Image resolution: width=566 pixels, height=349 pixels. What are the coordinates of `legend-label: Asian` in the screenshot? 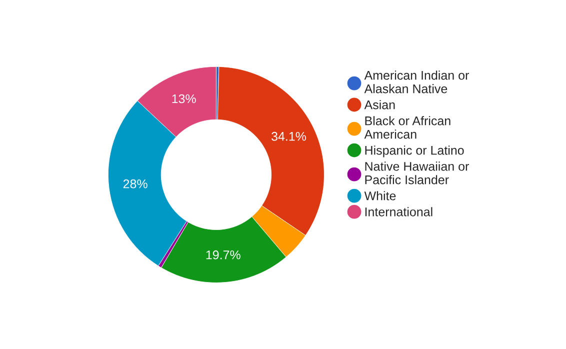 It's located at (379, 105).